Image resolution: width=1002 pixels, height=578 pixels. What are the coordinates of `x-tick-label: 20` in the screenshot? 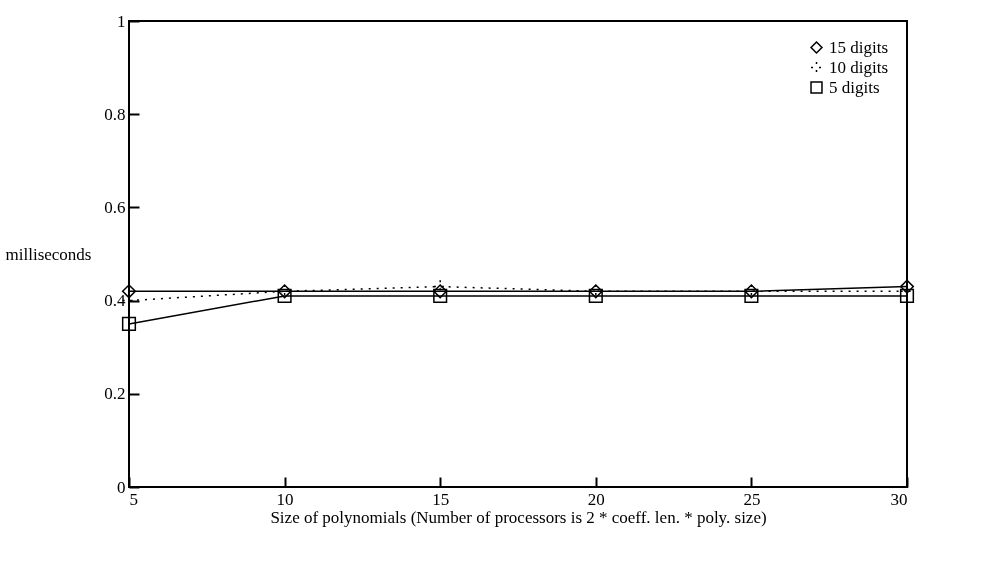 It's located at (596, 499).